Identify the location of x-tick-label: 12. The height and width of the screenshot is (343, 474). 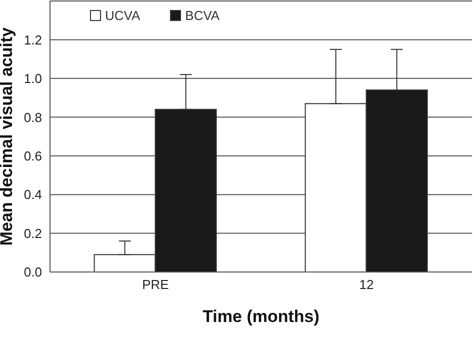
(366, 284).